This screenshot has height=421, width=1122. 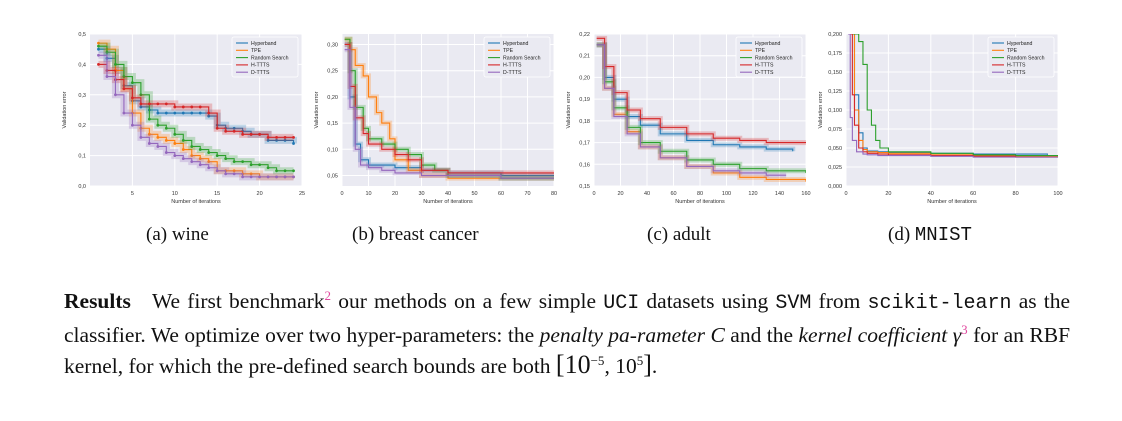 What do you see at coordinates (873, 334) in the screenshot?
I see `kernel-term: kernel coefficient` at bounding box center [873, 334].